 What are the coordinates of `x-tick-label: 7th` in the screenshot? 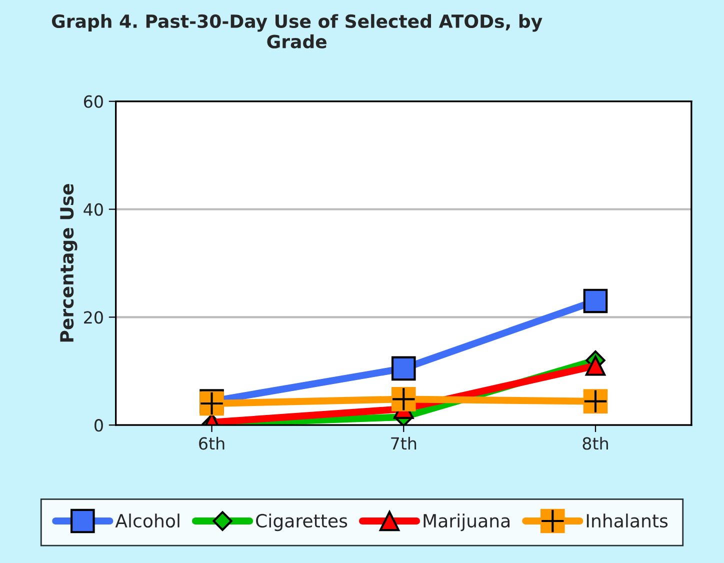 It's located at (403, 443).